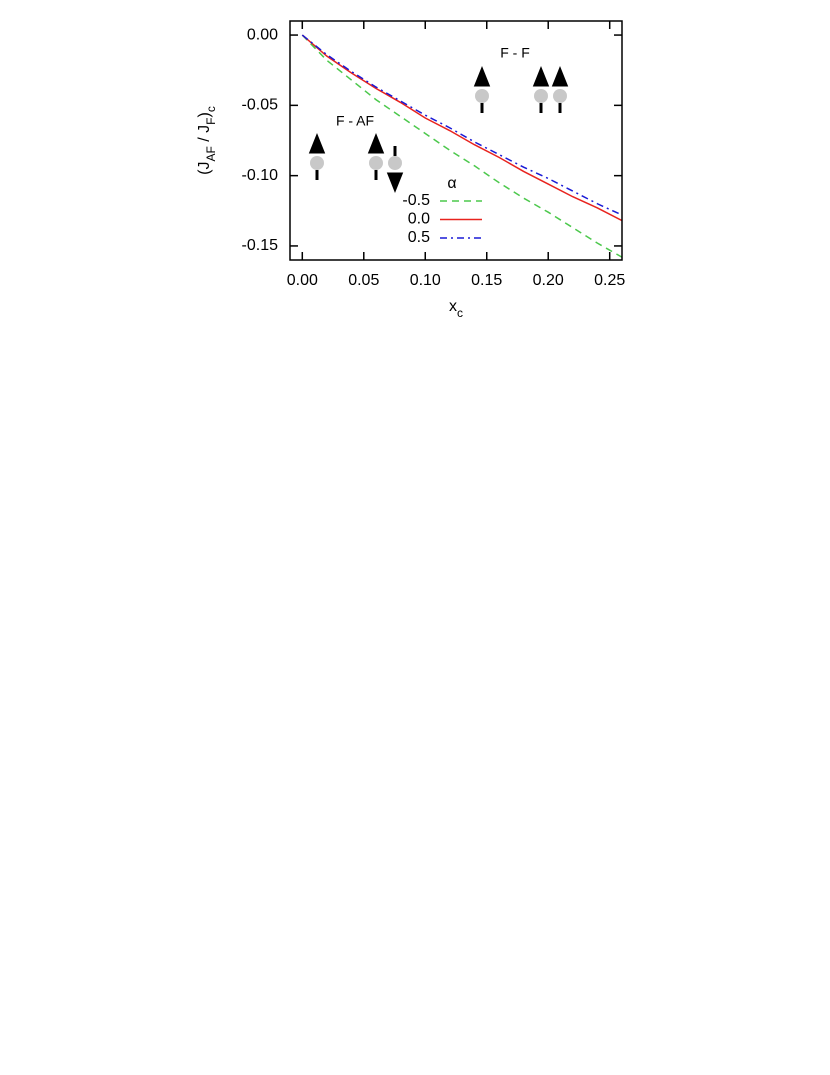  Describe the element at coordinates (460, 313) in the screenshot. I see `x-axis-label-part: c` at that location.